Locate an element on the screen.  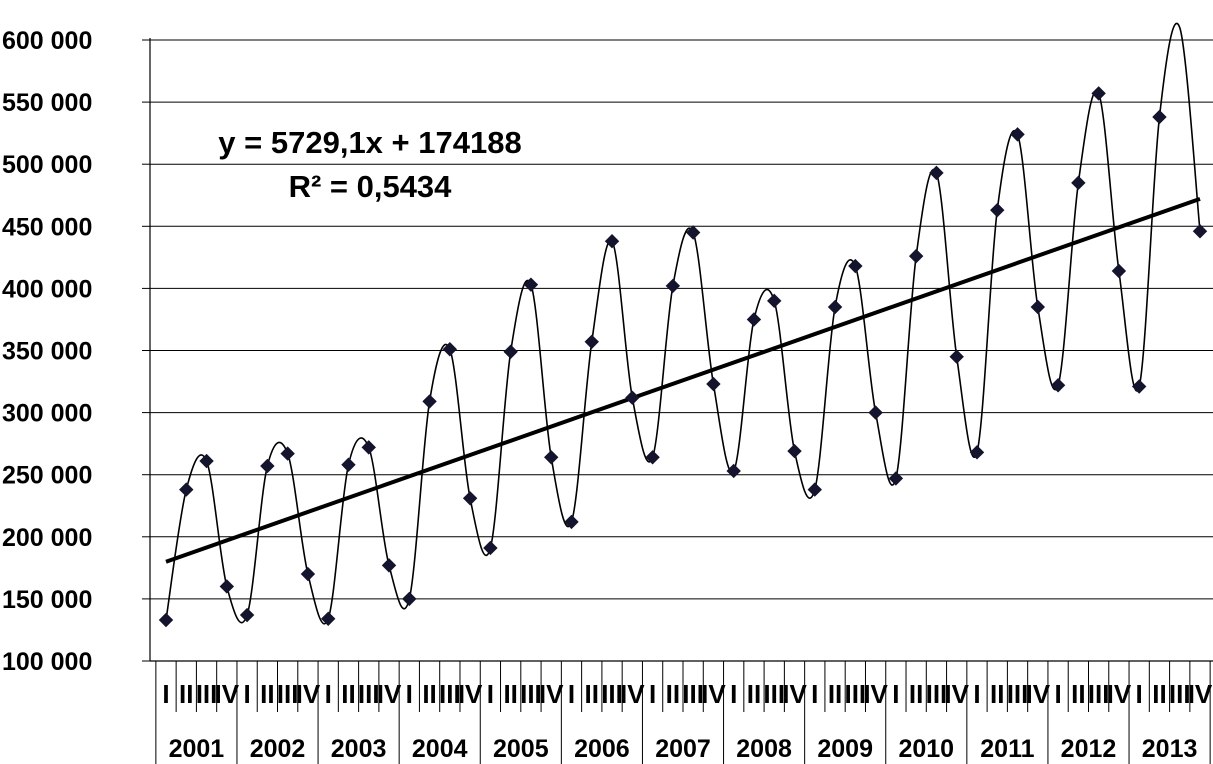
year-label: 2013 is located at coordinates (1170, 749).